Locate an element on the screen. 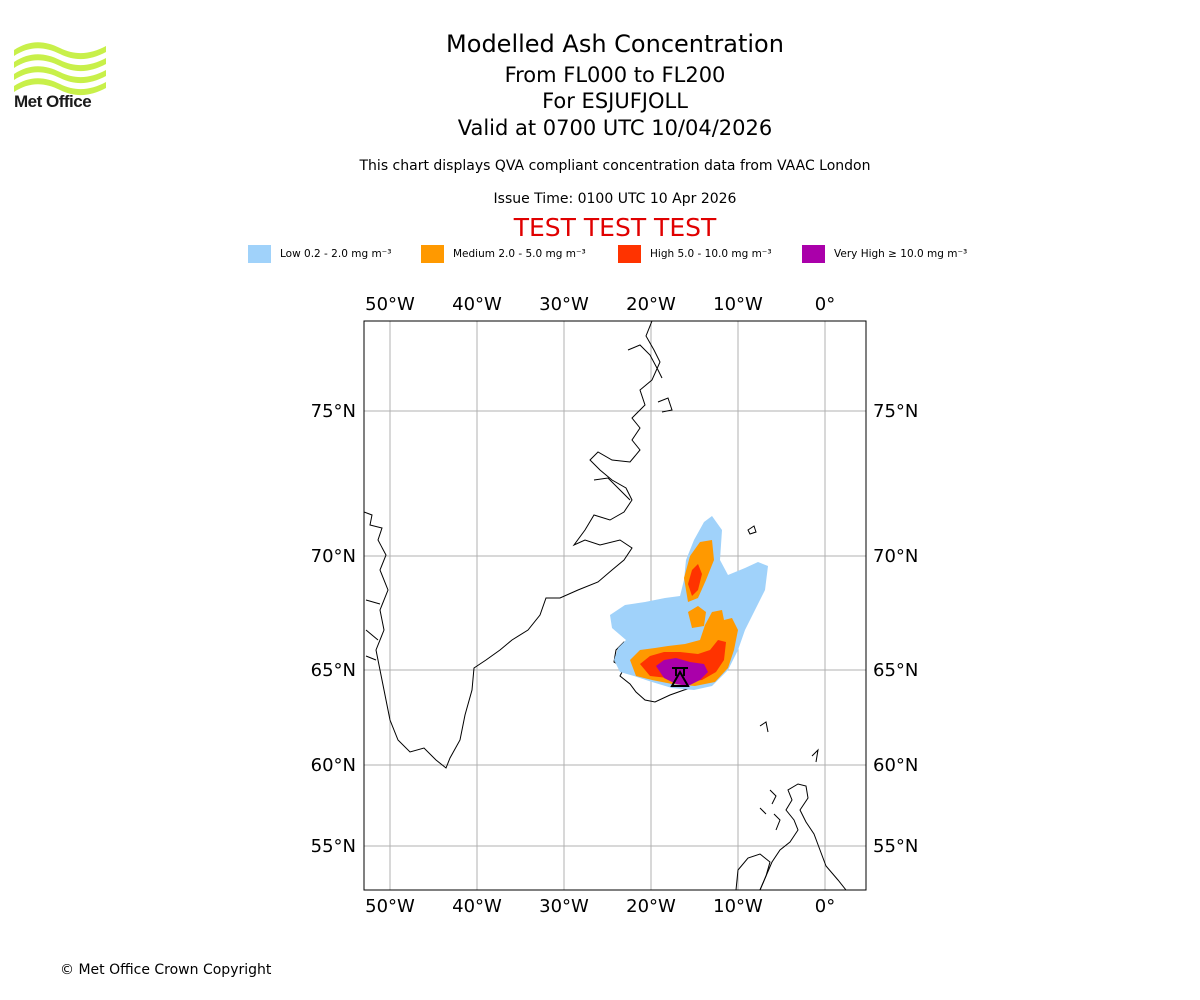 This screenshot has width=1200, height=1000. ash-very-high-area is located at coordinates (682, 672).